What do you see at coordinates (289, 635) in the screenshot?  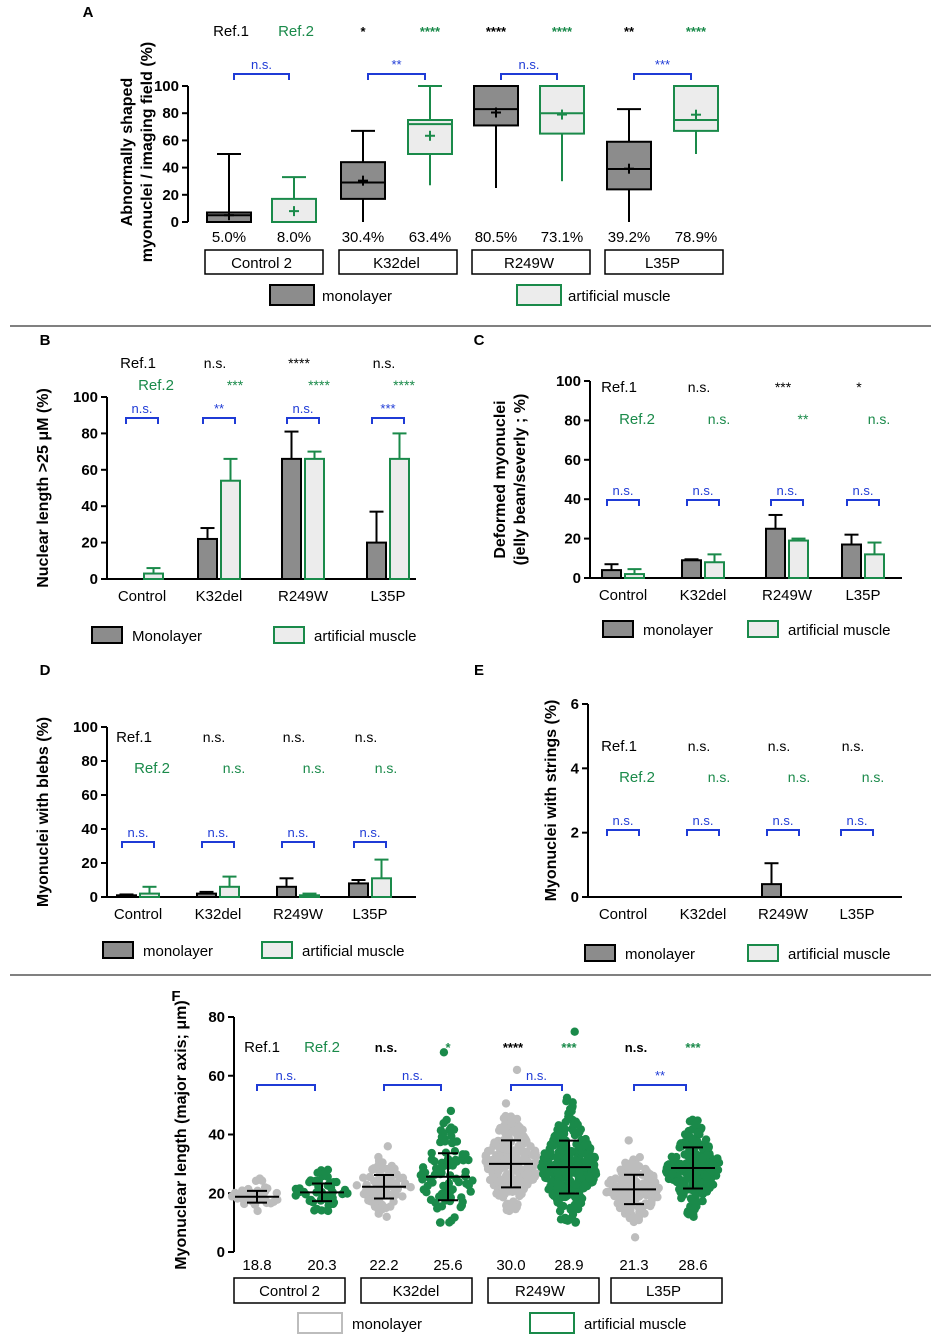 I see `panel-b-legend-art-swatch` at bounding box center [289, 635].